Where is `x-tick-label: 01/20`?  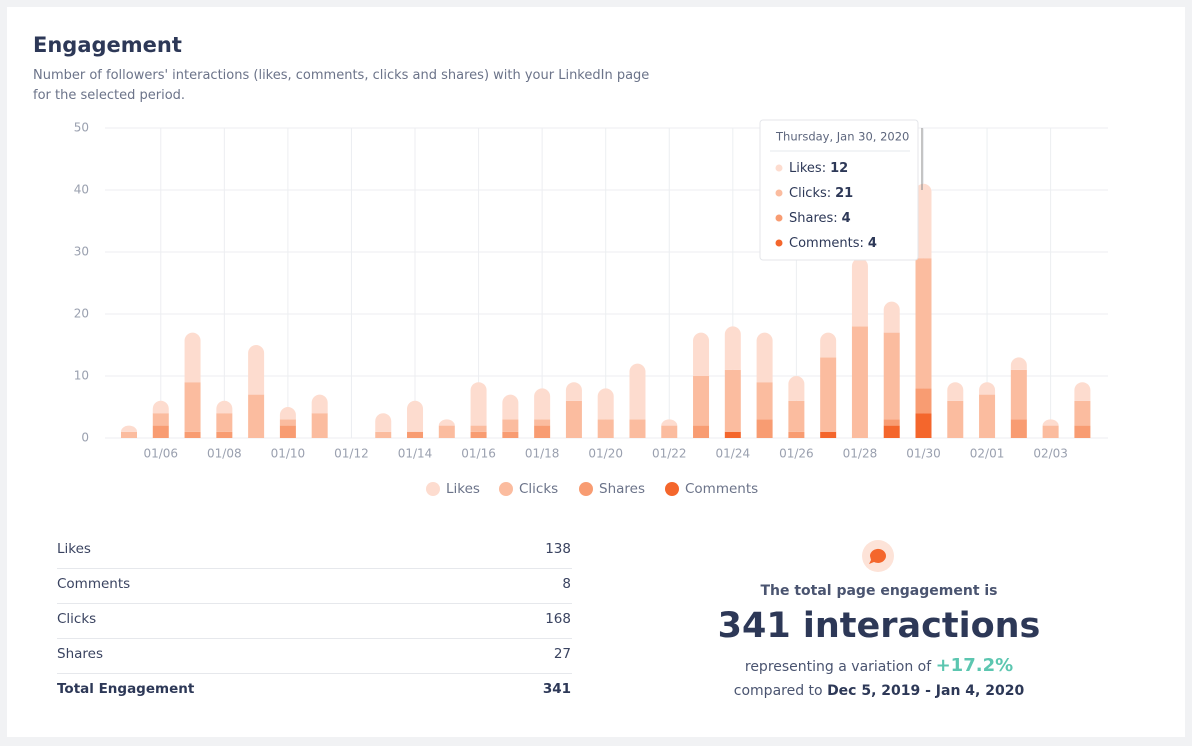
x-tick-label: 01/20 is located at coordinates (605, 454).